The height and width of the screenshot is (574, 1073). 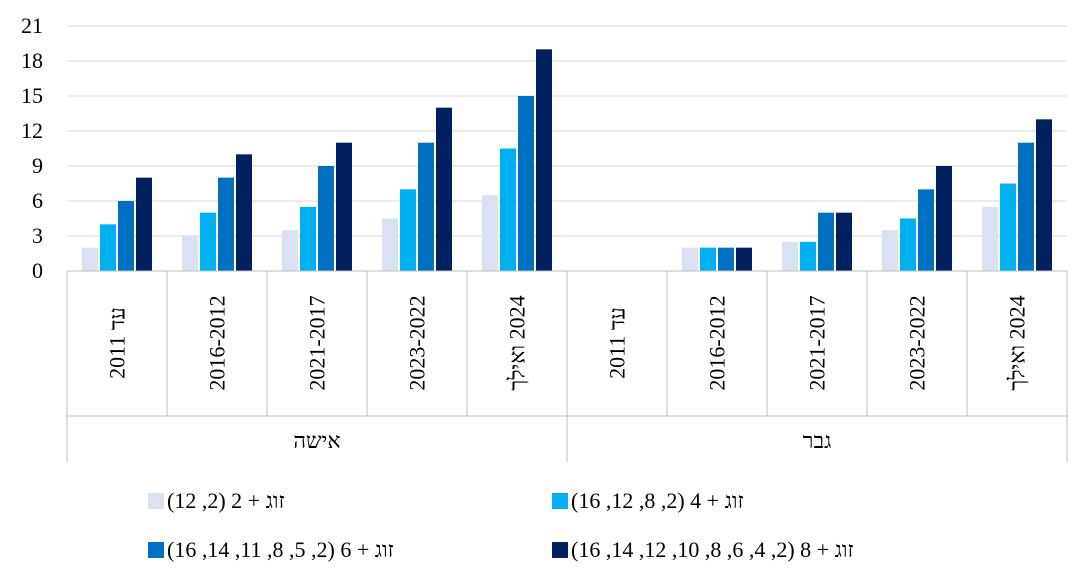 I want to click on y-tick-label: 0, so click(x=37, y=270).